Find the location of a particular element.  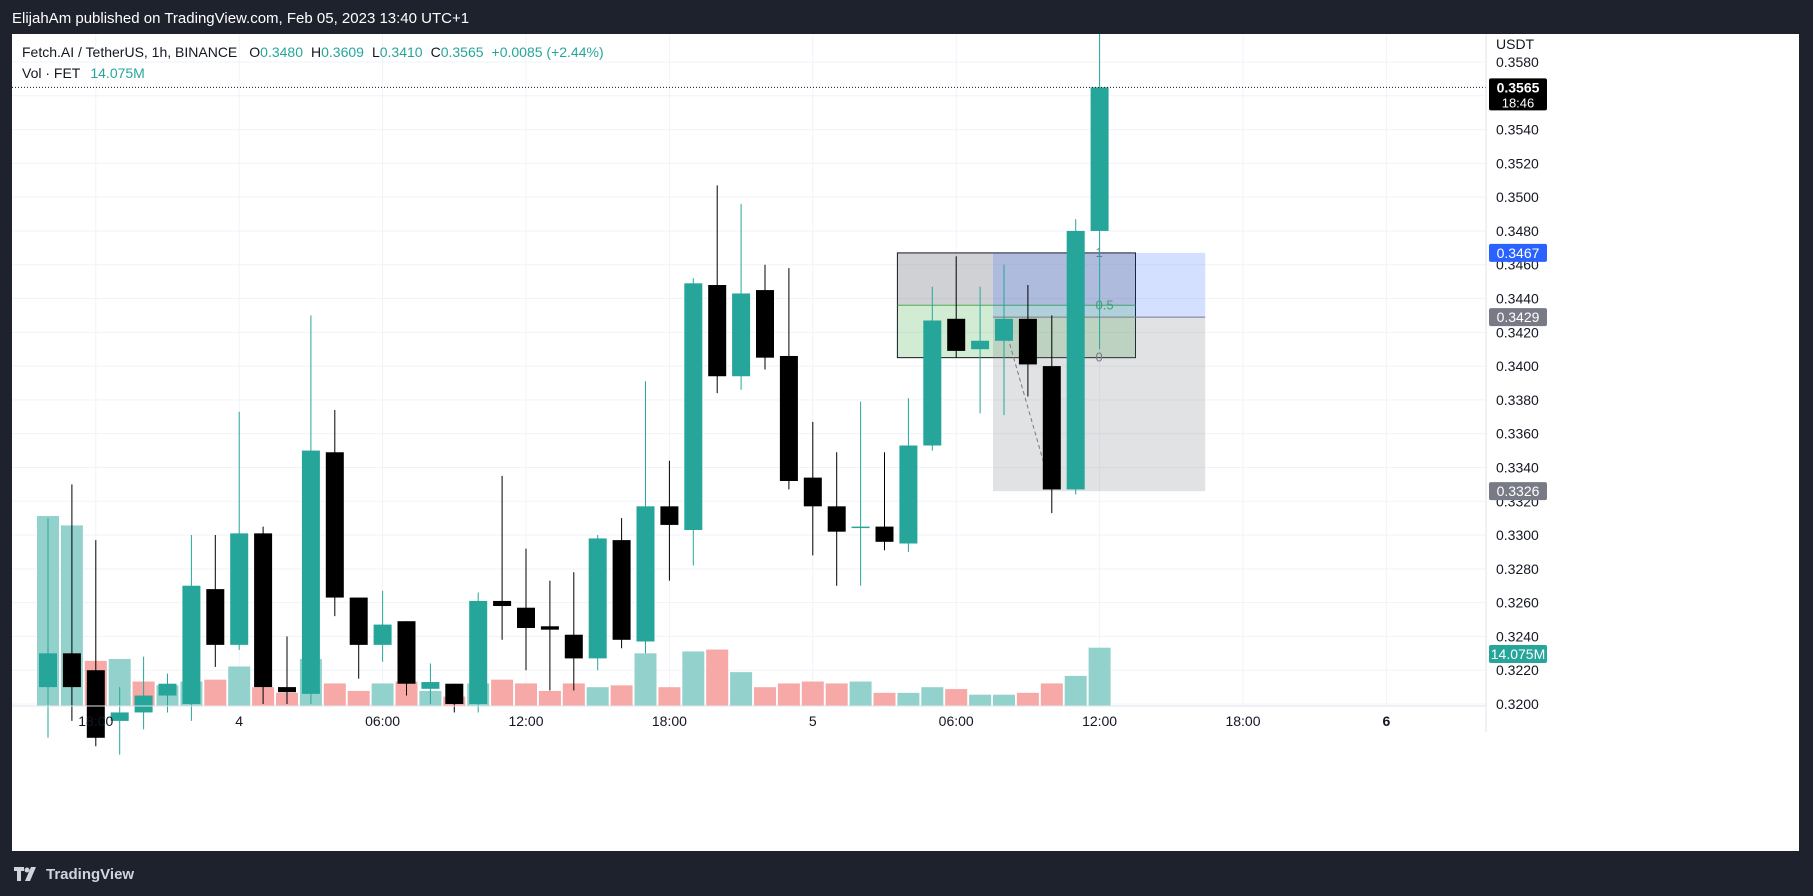

price-axis-tick-label: 0.3280 is located at coordinates (1517, 569).